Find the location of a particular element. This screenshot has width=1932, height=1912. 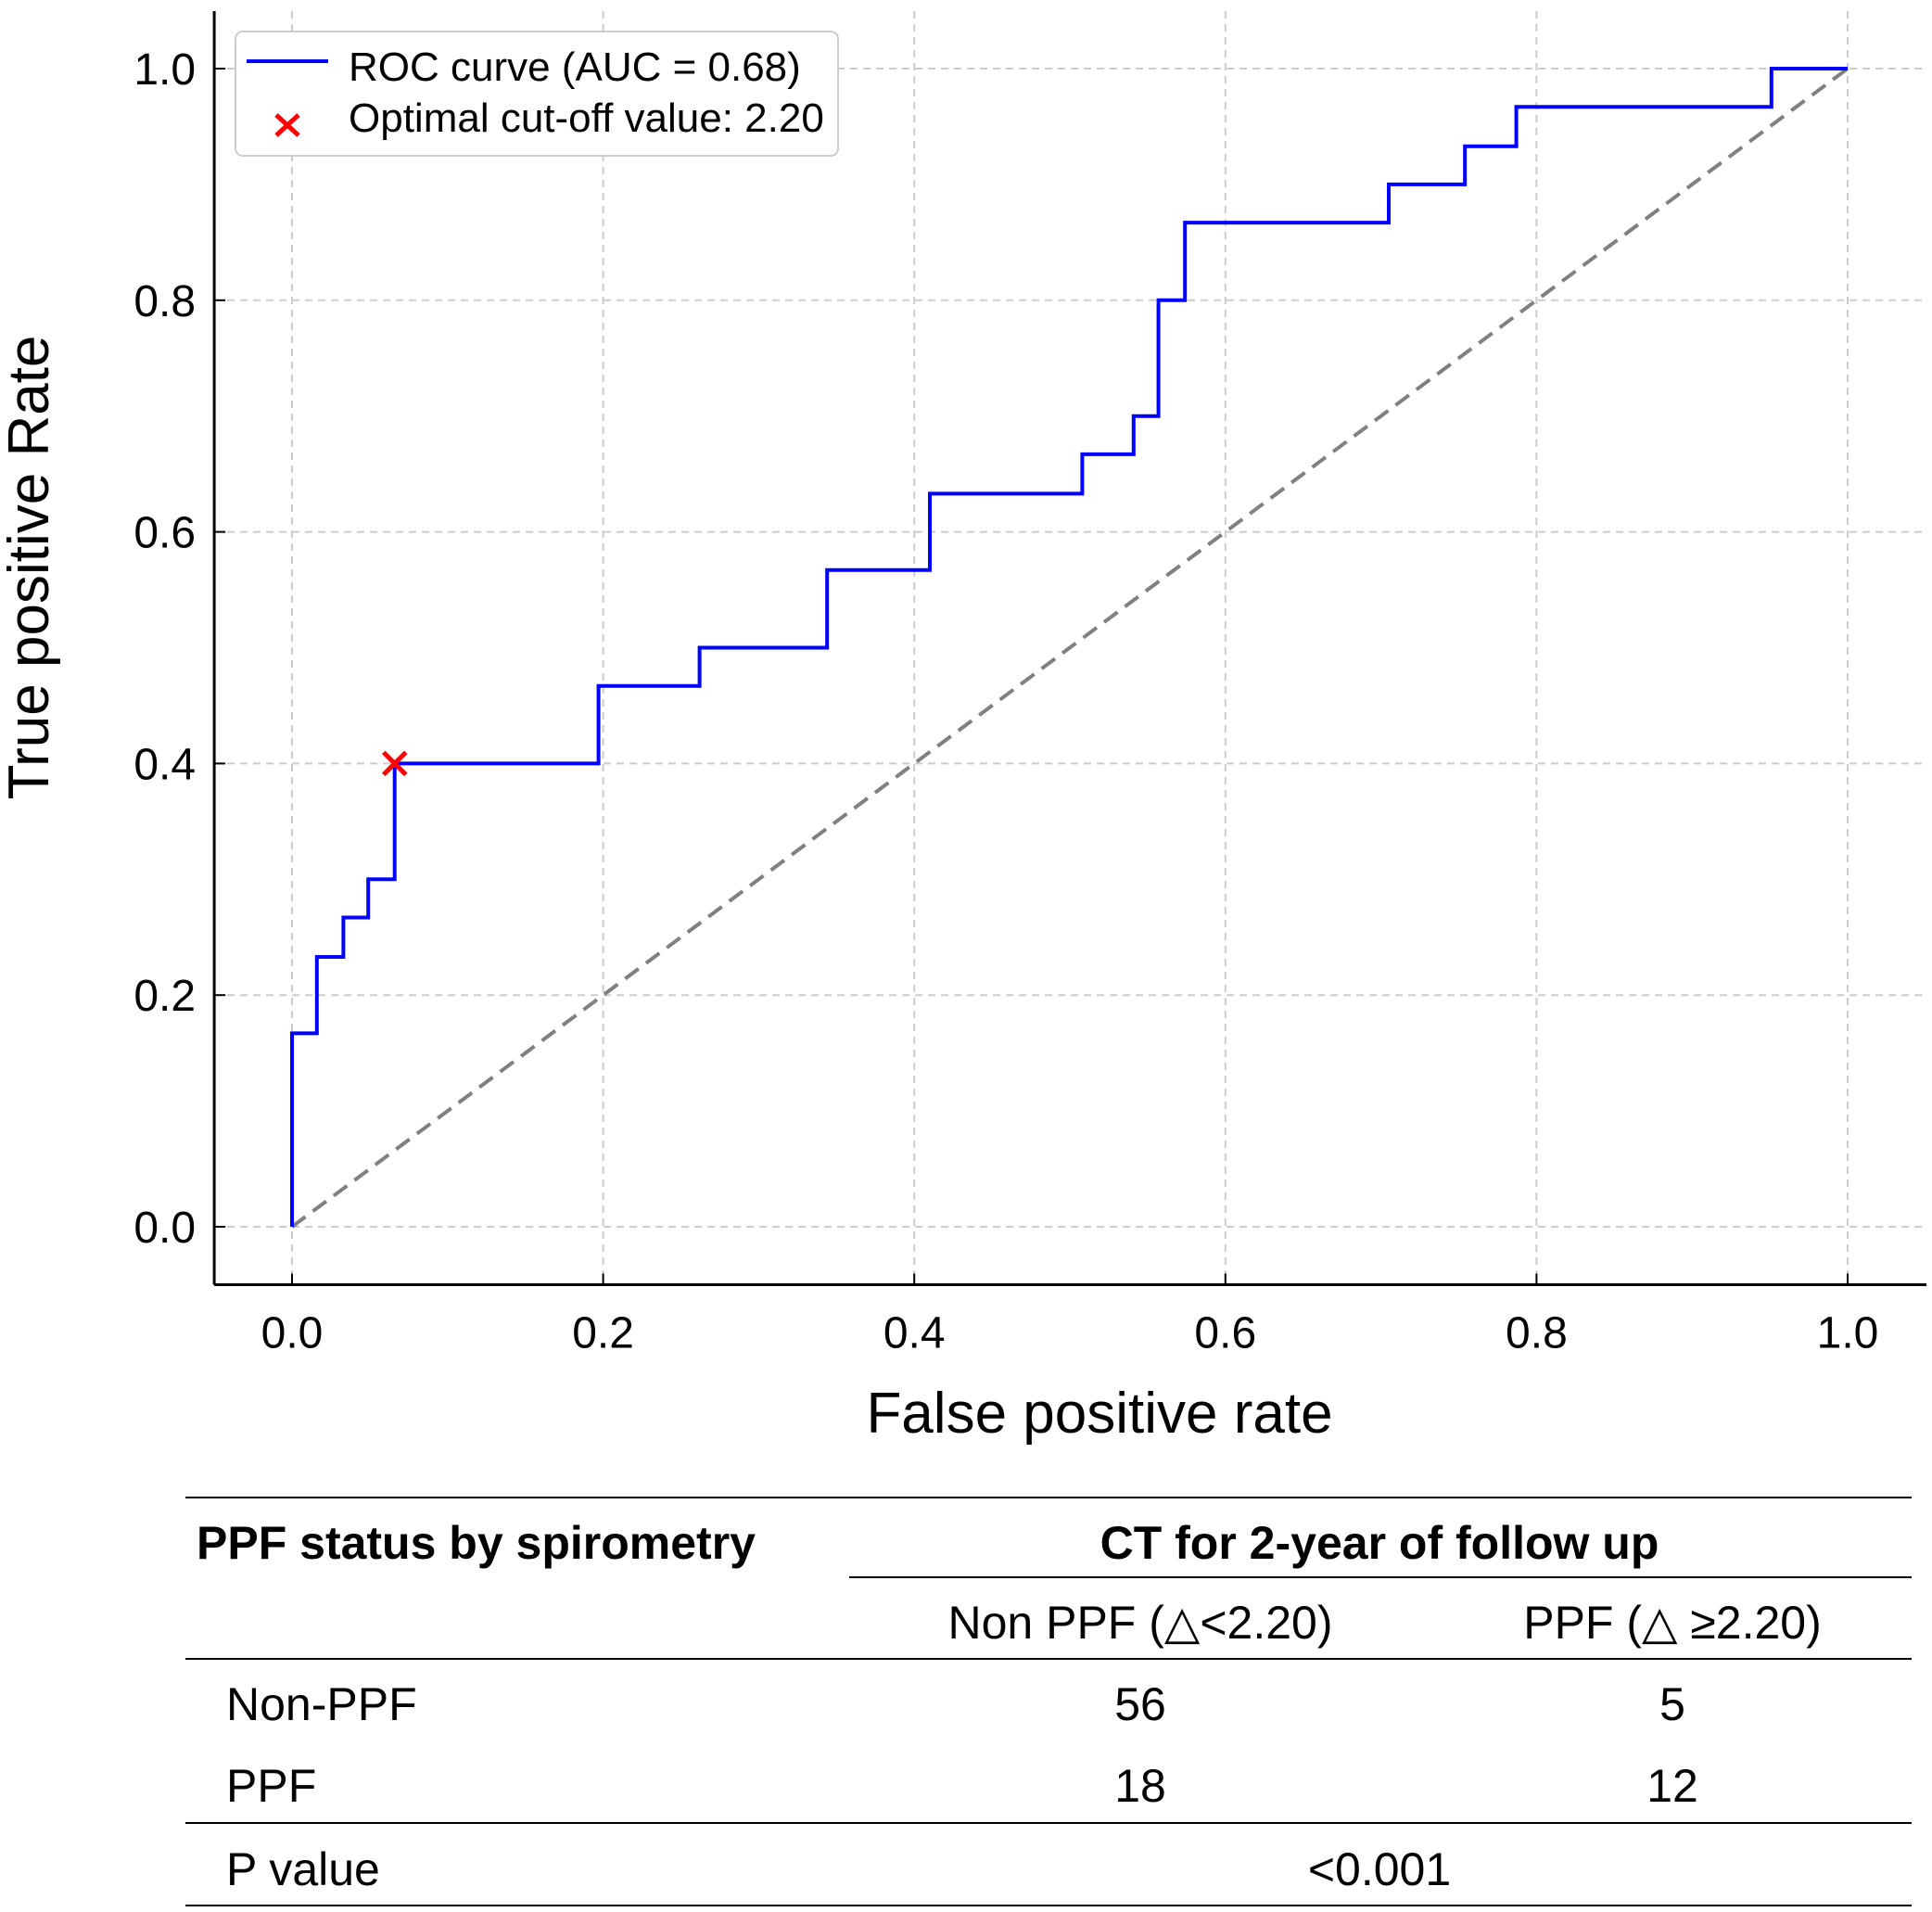

p-value-label: P value is located at coordinates (303, 1869).